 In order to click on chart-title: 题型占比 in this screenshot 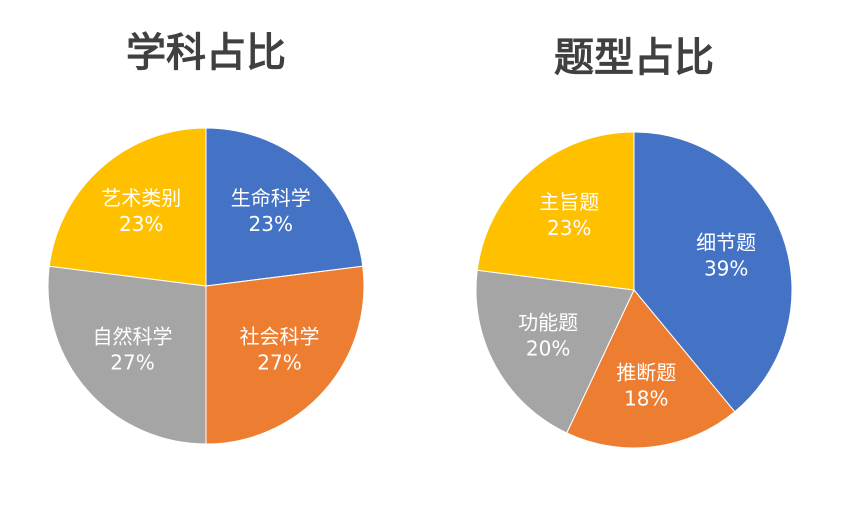, I will do `click(634, 58)`.